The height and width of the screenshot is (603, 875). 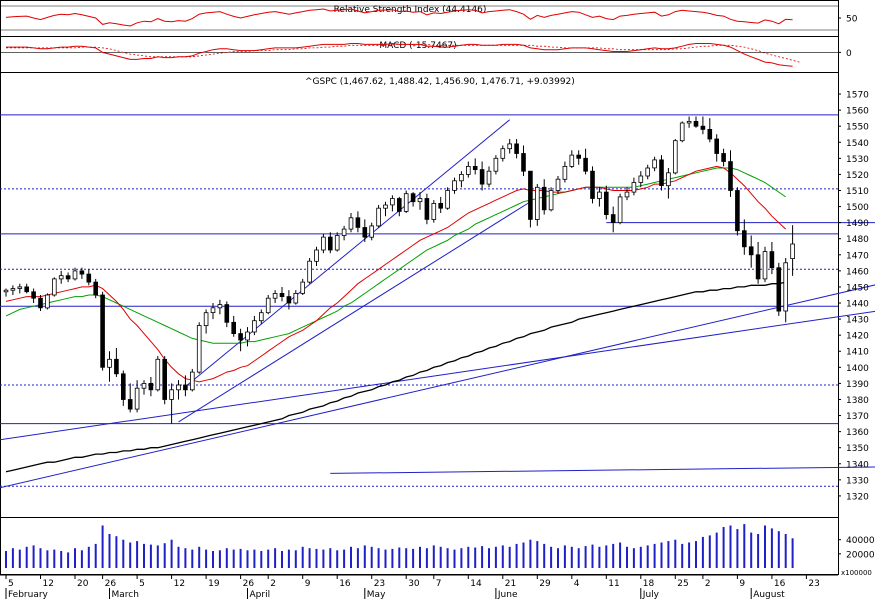 What do you see at coordinates (857, 353) in the screenshot?
I see `price-tick-label: 1410` at bounding box center [857, 353].